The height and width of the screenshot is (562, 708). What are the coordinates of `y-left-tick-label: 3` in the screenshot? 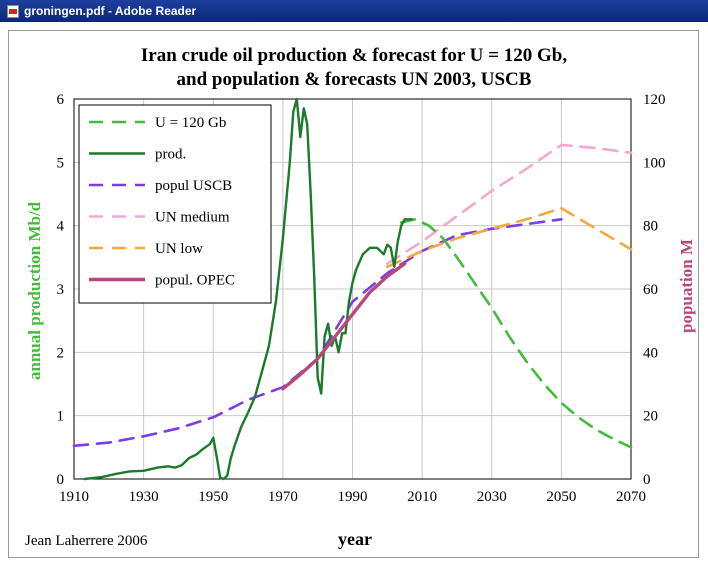 It's located at (61, 290).